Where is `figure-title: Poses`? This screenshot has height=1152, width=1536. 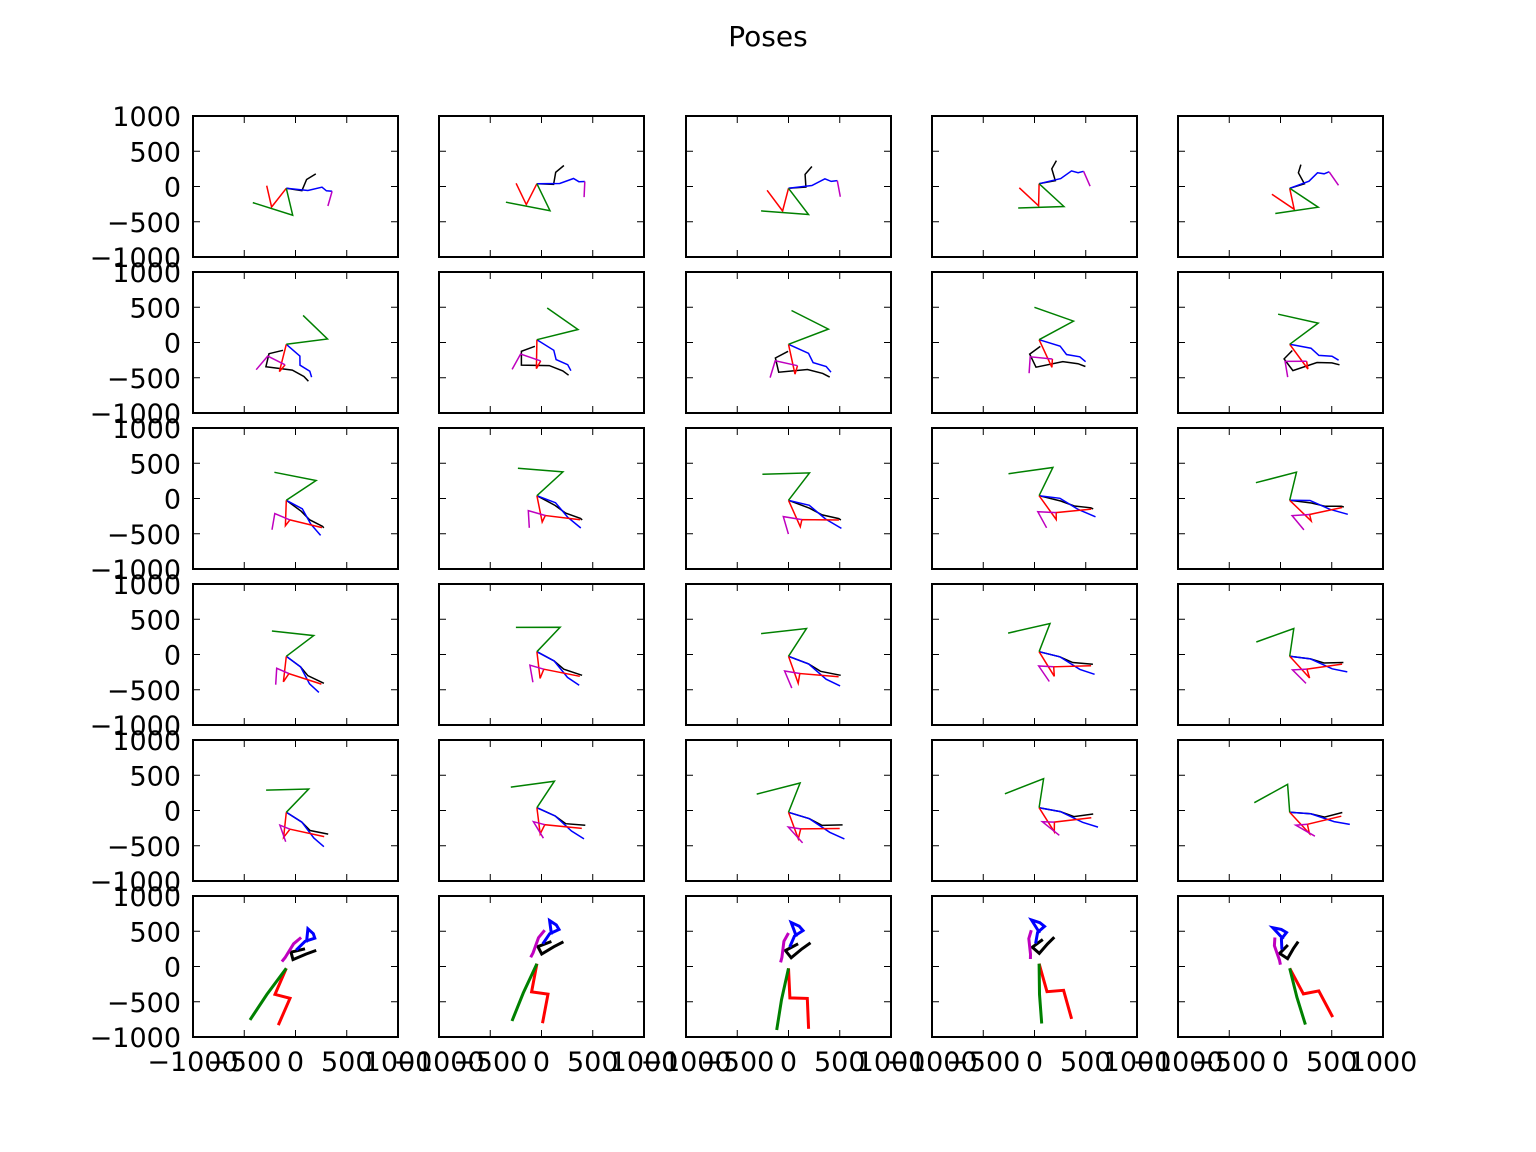 figure-title: Poses is located at coordinates (767, 36).